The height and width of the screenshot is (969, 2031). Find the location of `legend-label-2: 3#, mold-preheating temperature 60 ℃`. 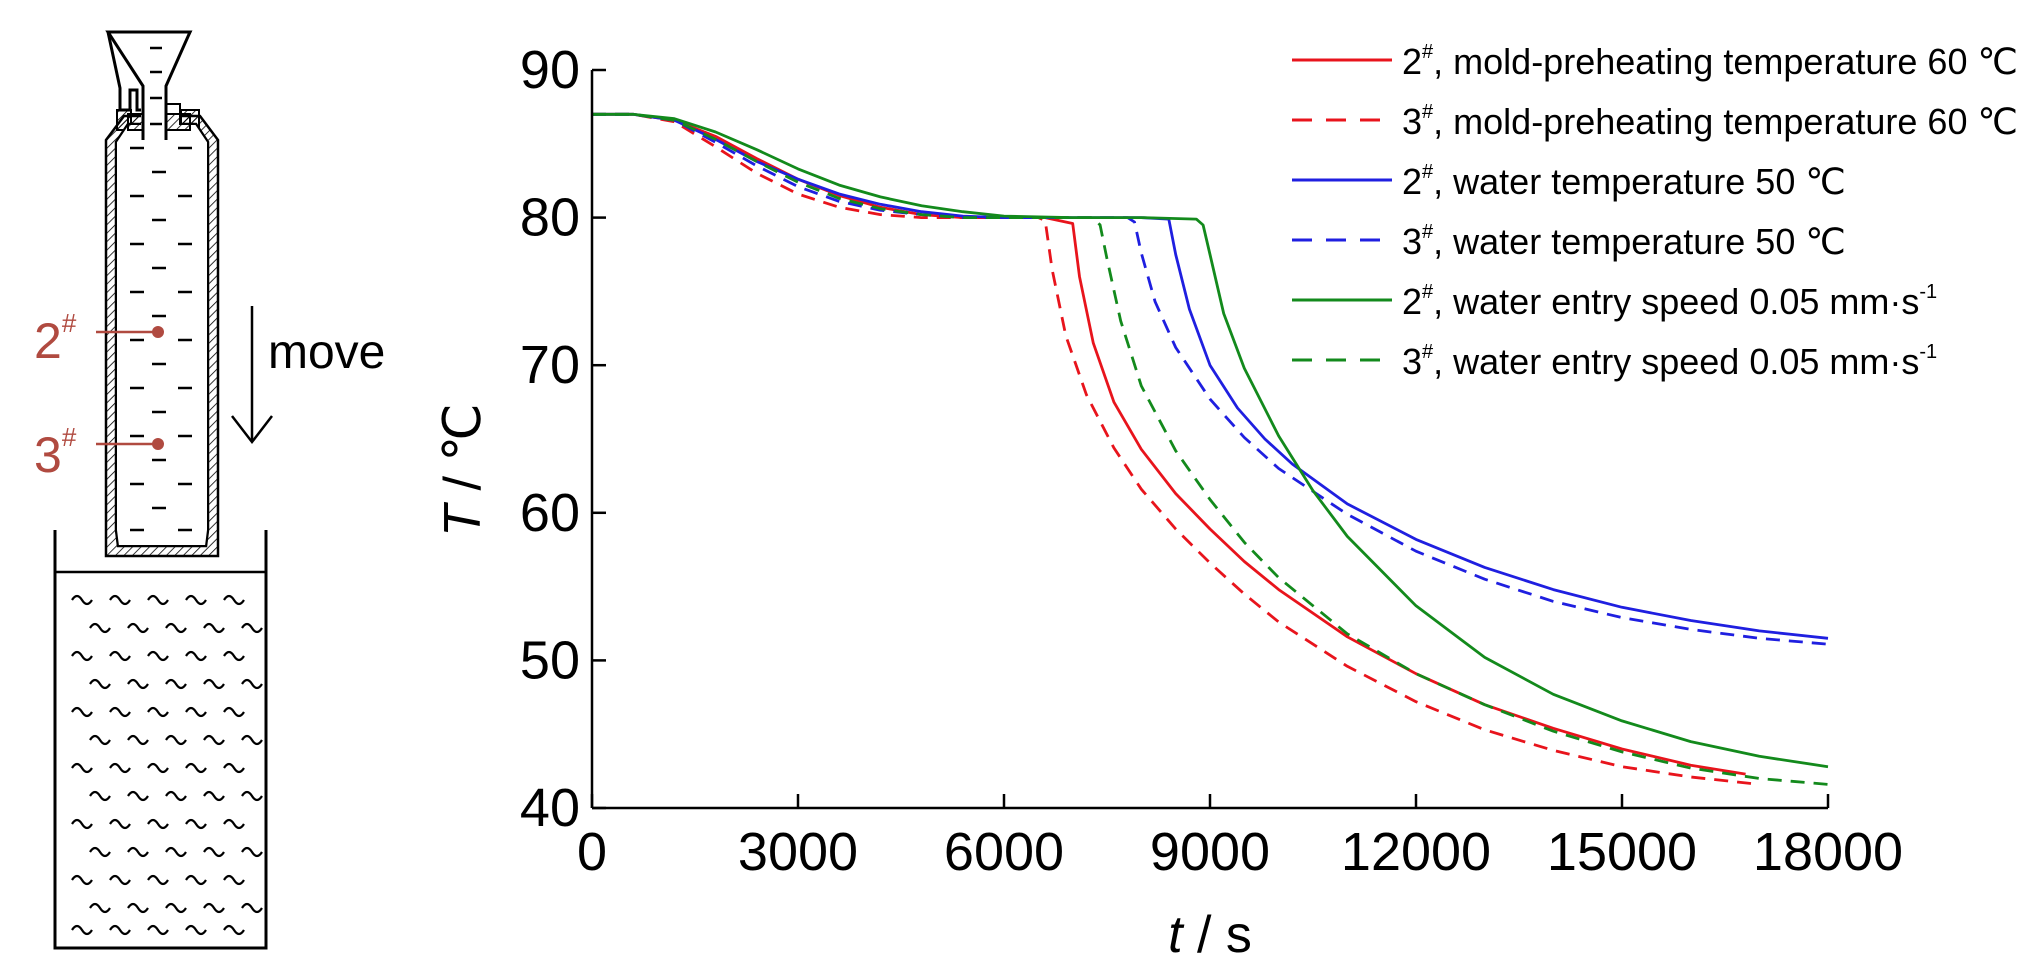

legend-label-2: 3#, mold-preheating temperature 60 ℃ is located at coordinates (1710, 121).